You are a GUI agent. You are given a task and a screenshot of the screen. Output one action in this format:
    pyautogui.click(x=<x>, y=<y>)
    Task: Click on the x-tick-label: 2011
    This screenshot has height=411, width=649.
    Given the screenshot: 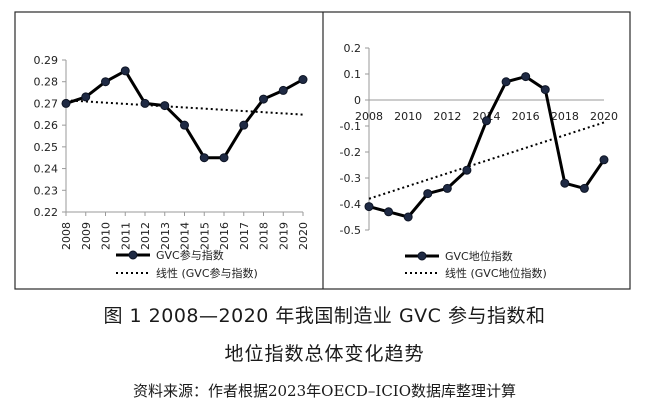 What is the action you would take?
    pyautogui.click(x=125, y=236)
    